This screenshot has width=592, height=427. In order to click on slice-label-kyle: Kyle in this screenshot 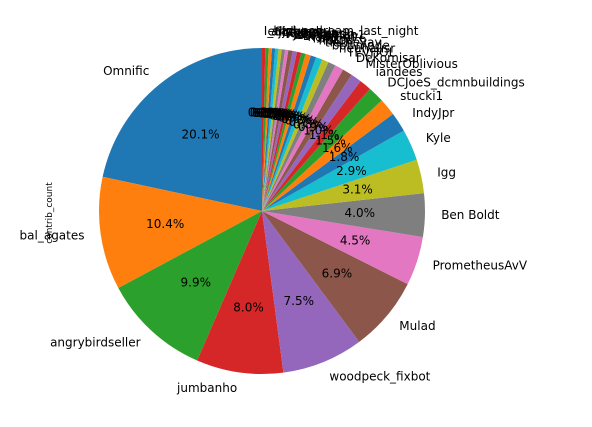, I will do `click(438, 138)`.